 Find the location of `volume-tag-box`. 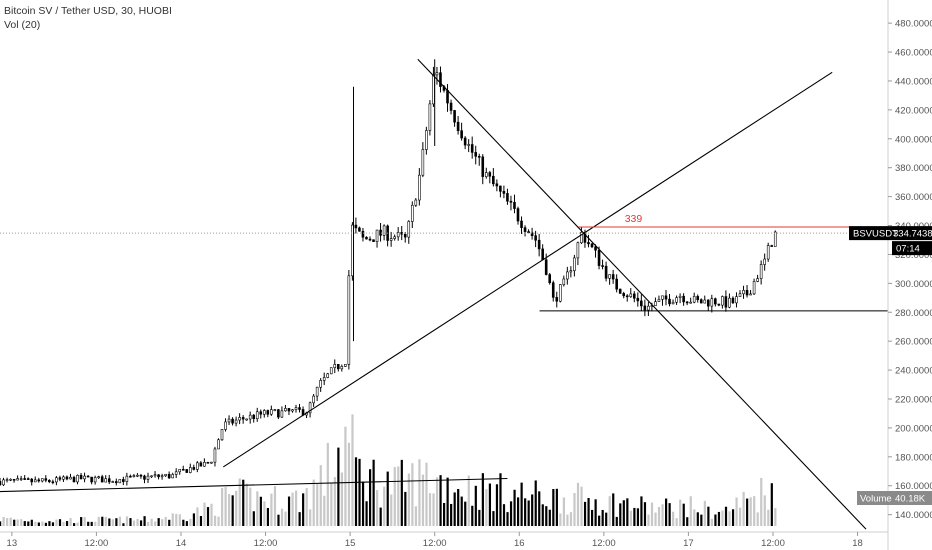

volume-tag-box is located at coordinates (894, 498).